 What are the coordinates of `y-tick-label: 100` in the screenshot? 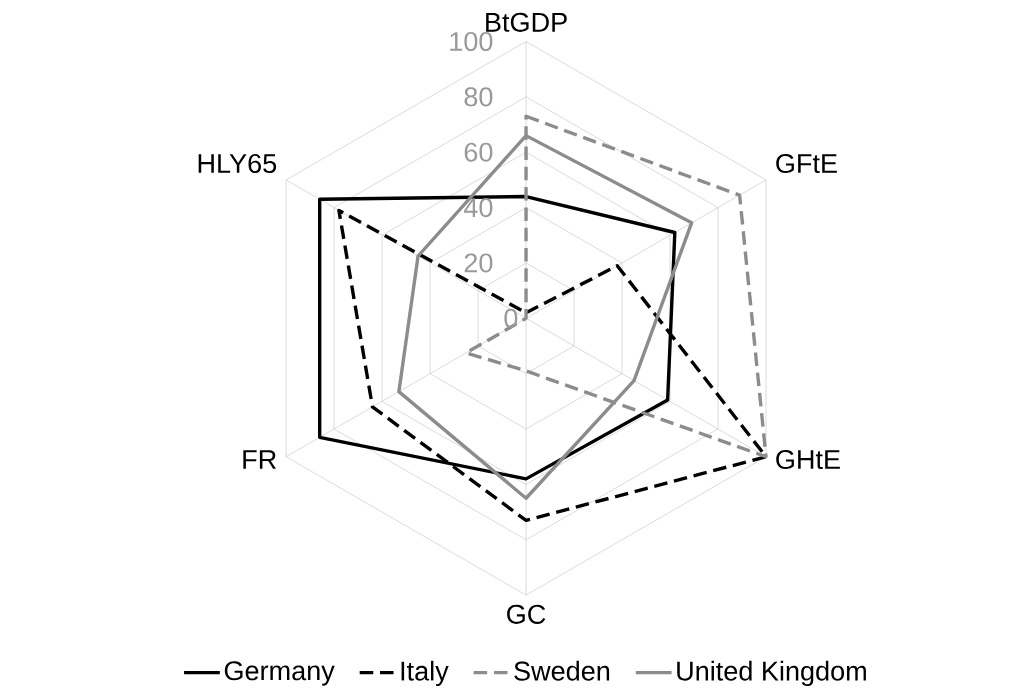 It's located at (471, 41).